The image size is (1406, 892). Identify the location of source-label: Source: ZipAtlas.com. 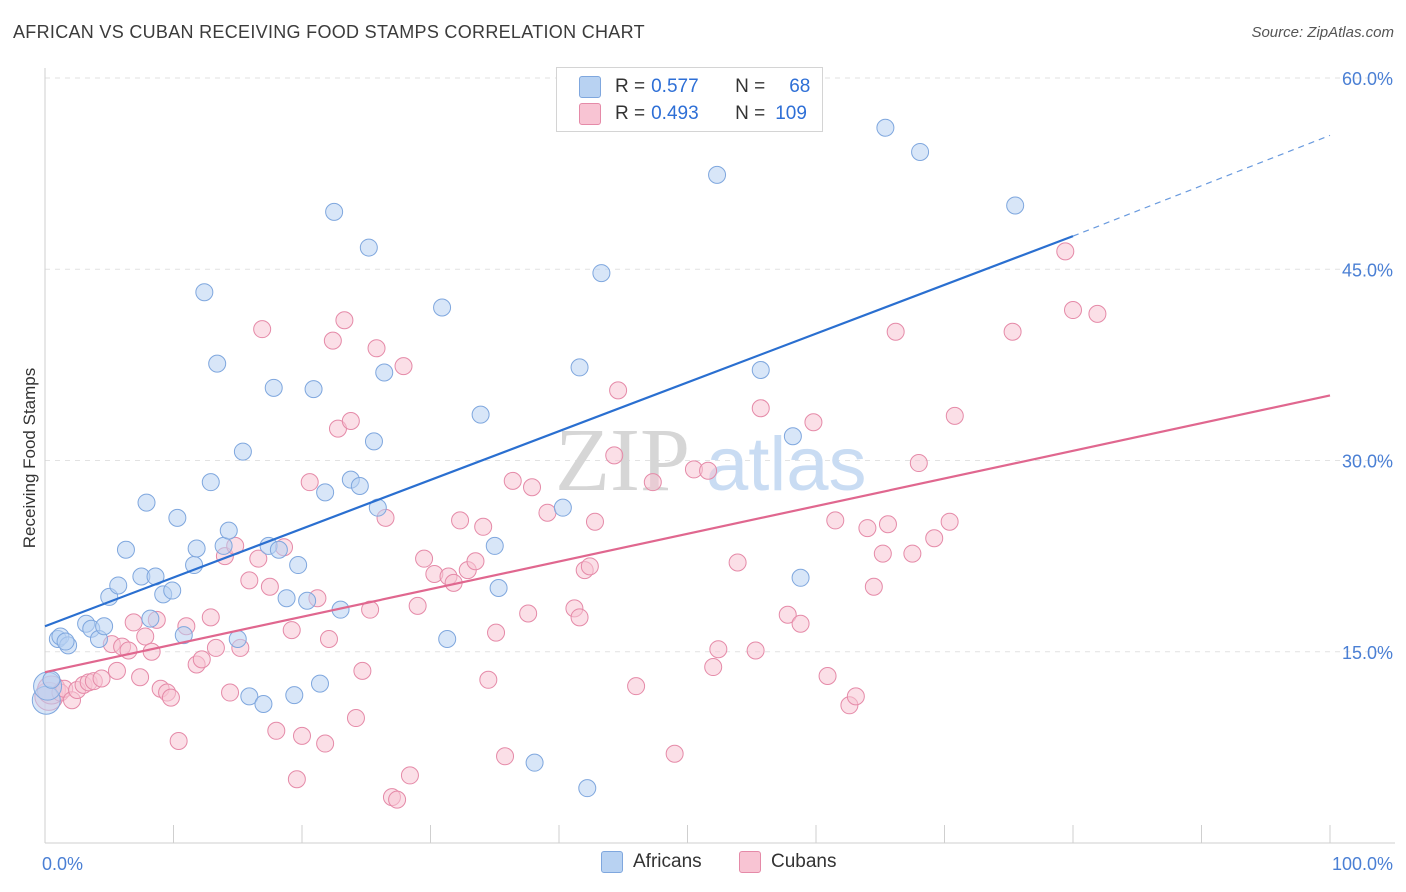
(1322, 32).